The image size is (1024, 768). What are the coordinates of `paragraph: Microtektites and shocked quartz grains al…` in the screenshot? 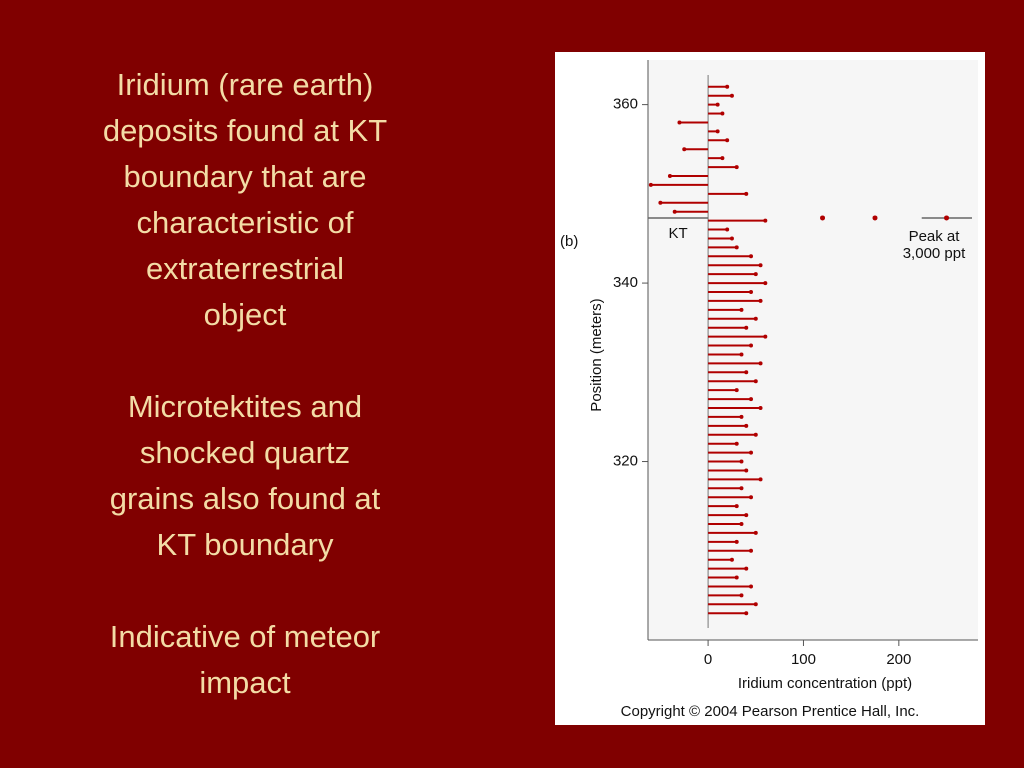 It's located at (245, 476).